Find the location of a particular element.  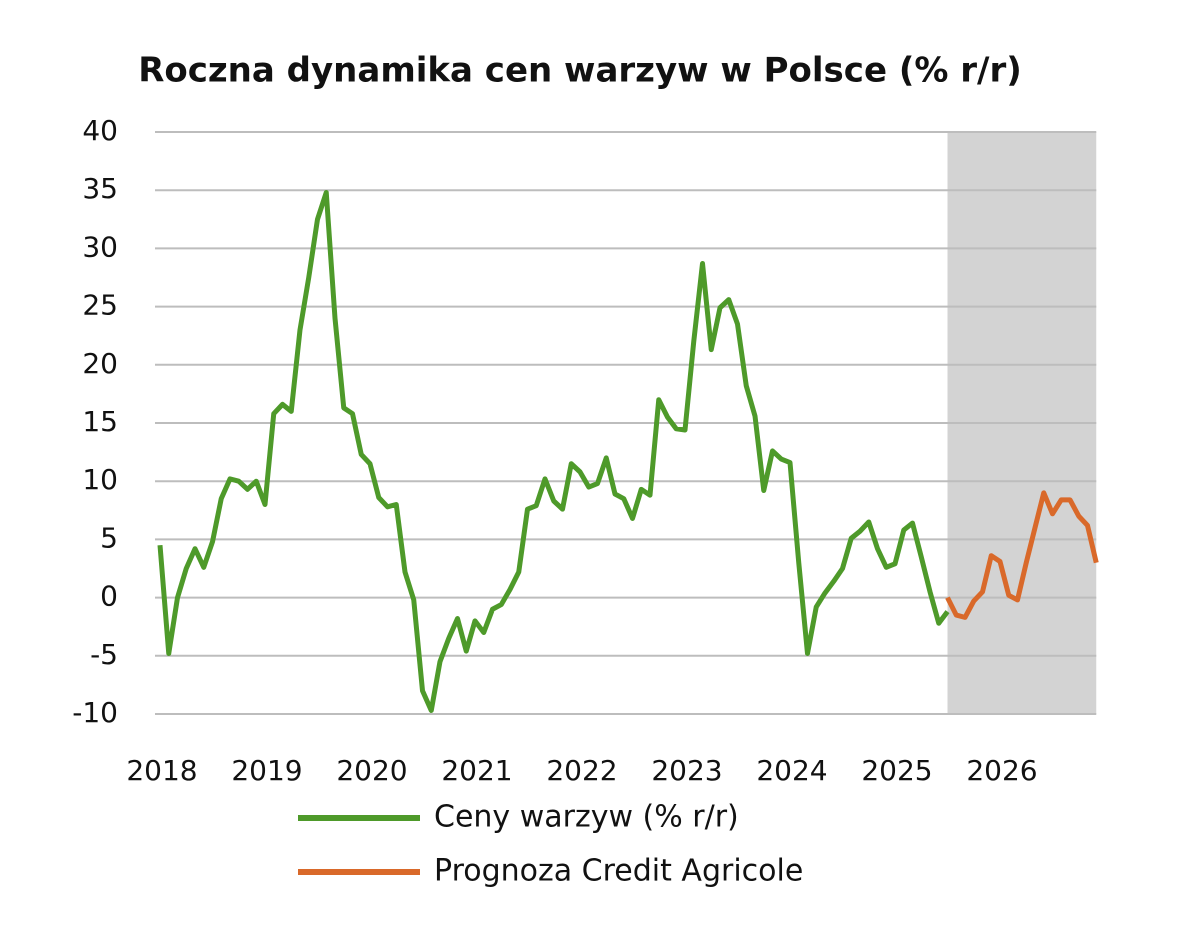

series-line is located at coordinates (1022, 555).